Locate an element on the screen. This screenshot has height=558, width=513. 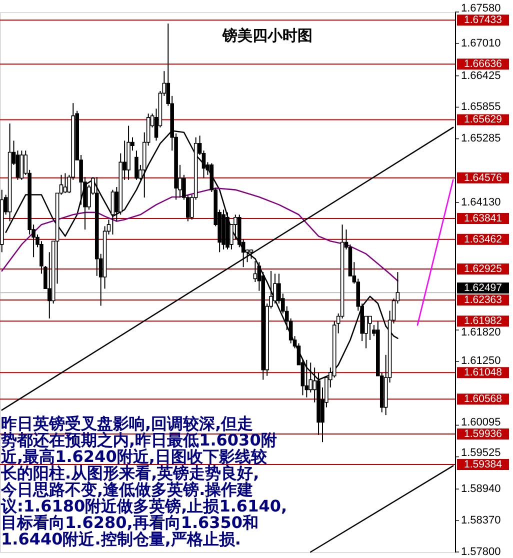
ref-line-label: 1.62363 is located at coordinates (483, 300).